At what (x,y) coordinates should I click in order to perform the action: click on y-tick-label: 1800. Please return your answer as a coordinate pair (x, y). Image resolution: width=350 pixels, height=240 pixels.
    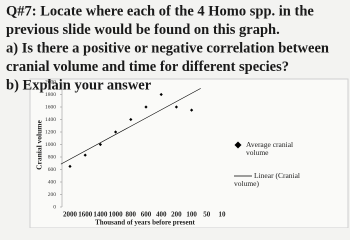
    Looking at the image, I should click on (50, 95).